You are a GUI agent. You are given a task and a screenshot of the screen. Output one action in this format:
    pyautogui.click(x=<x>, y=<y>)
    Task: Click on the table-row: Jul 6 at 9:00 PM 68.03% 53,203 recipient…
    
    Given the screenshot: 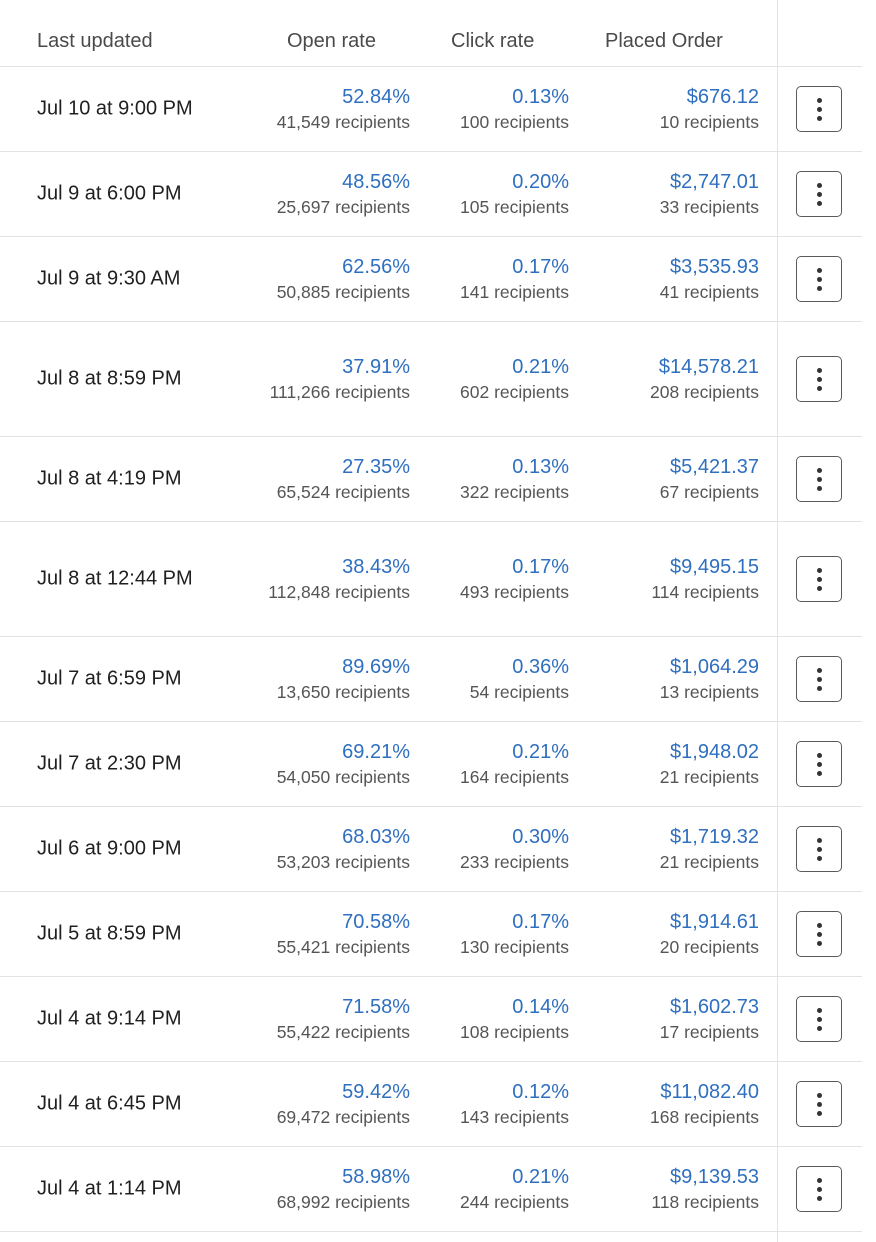 What is the action you would take?
    pyautogui.click(x=431, y=849)
    